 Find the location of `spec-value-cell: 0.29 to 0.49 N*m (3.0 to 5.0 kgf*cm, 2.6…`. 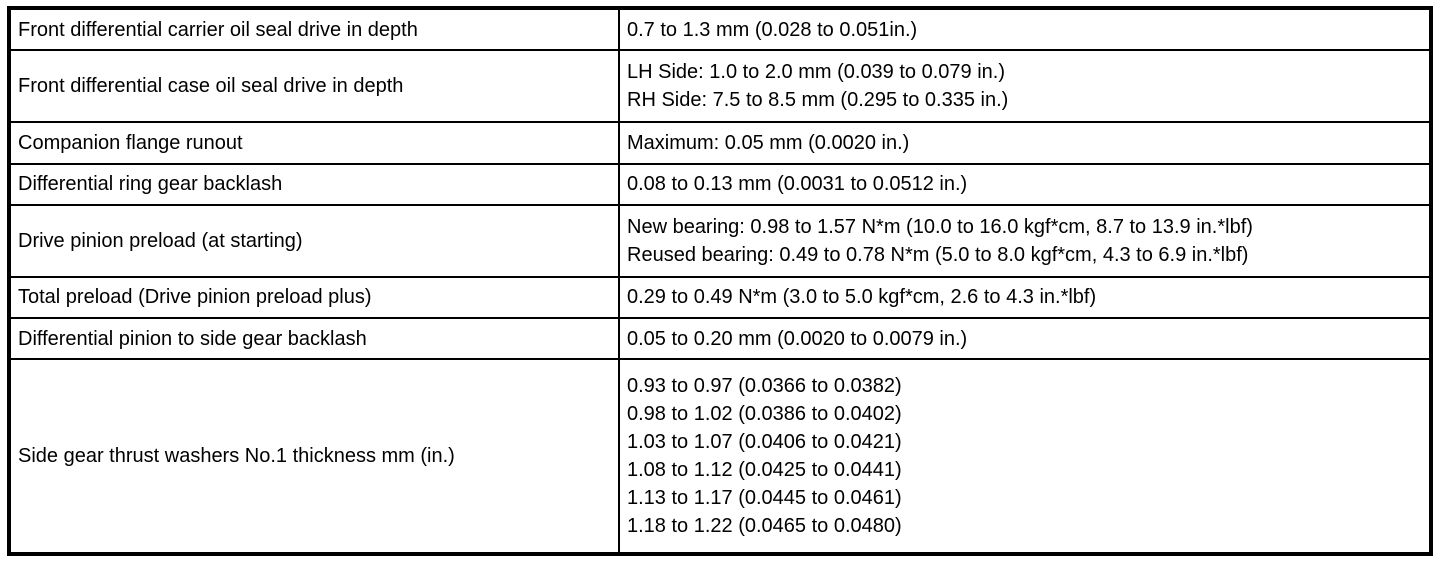

spec-value-cell: 0.29 to 0.49 N*m (3.0 to 5.0 kgf*cm, 2.6… is located at coordinates (1025, 297).